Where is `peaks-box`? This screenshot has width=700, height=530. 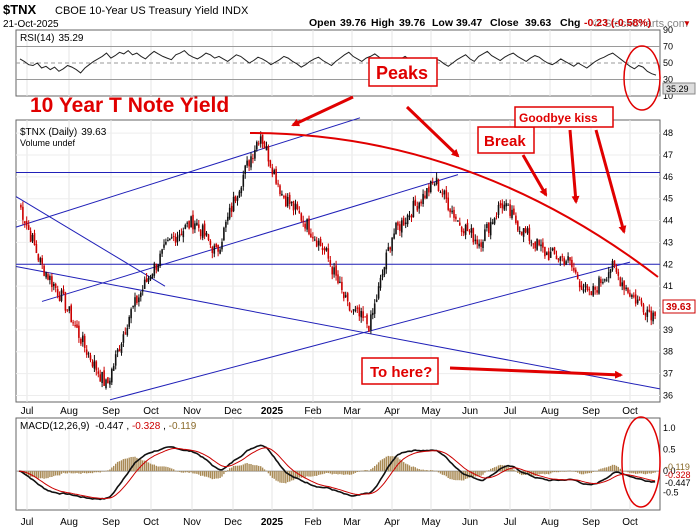
peaks-box is located at coordinates (403, 72).